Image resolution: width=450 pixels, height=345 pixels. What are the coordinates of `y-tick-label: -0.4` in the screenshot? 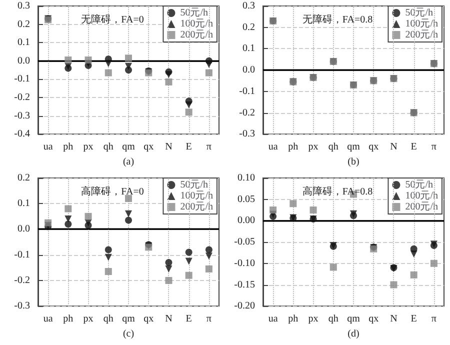 It's located at (22, 134).